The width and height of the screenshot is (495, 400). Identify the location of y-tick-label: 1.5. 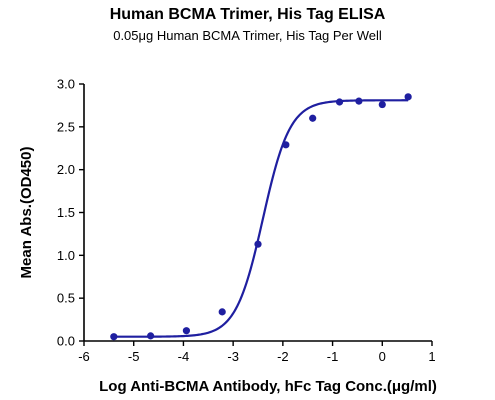
(66, 212).